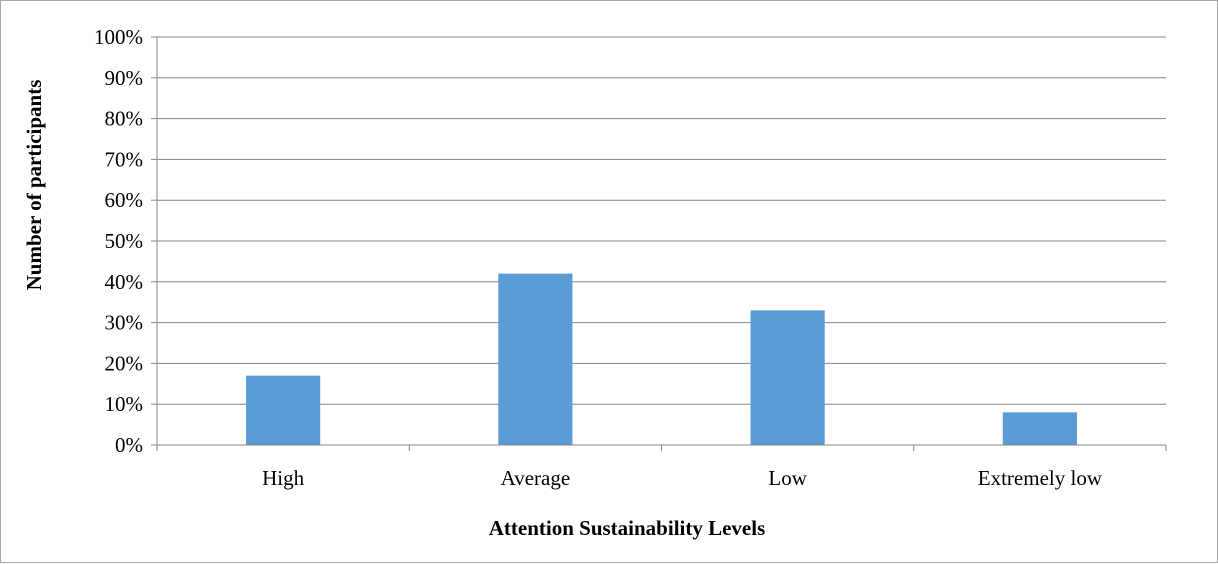 The image size is (1218, 564). I want to click on y-tick-label: 10%, so click(124, 404).